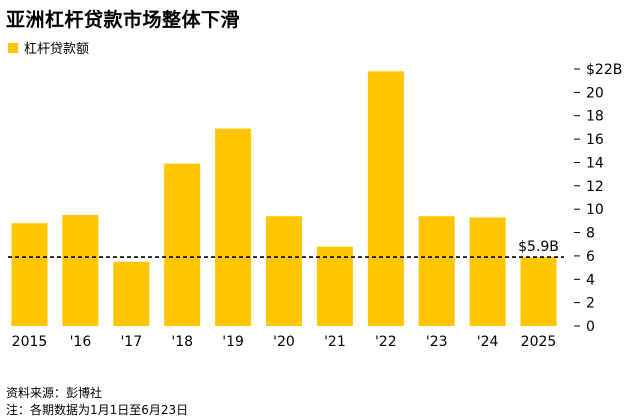 Image resolution: width=632 pixels, height=420 pixels. Describe the element at coordinates (595, 117) in the screenshot. I see `y-tick-label: 18` at that location.